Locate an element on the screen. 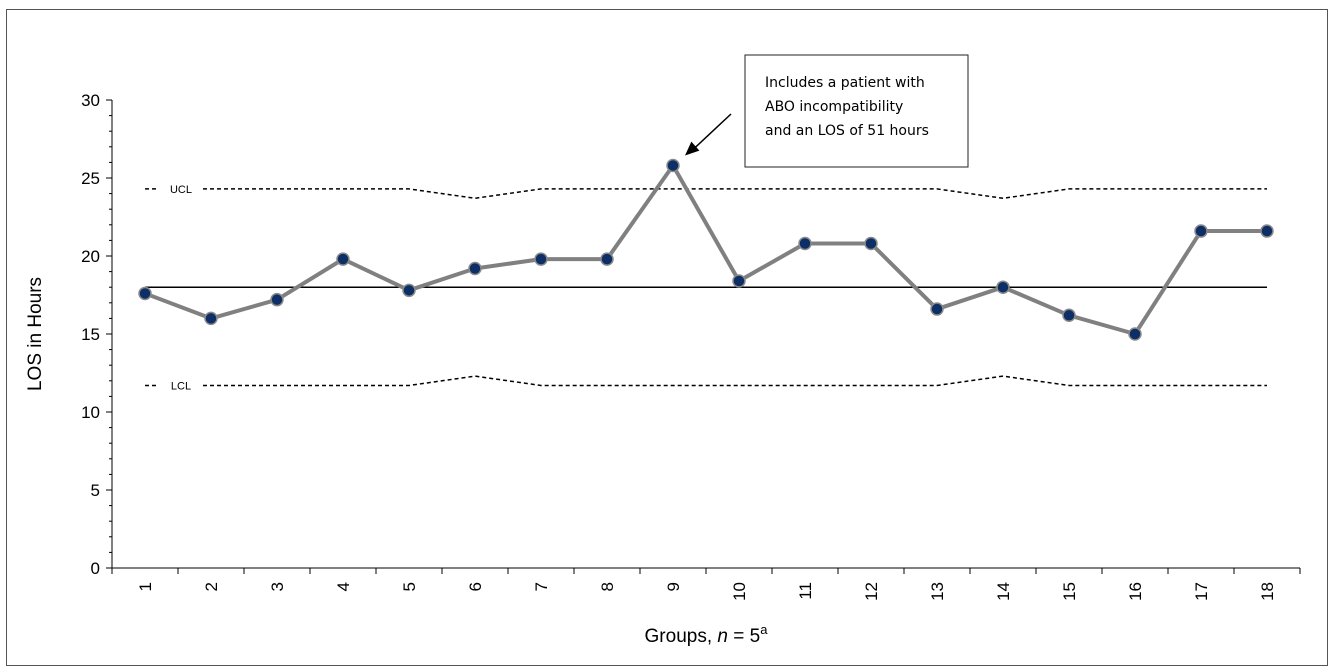  ucl-label: UCL is located at coordinates (181, 190).